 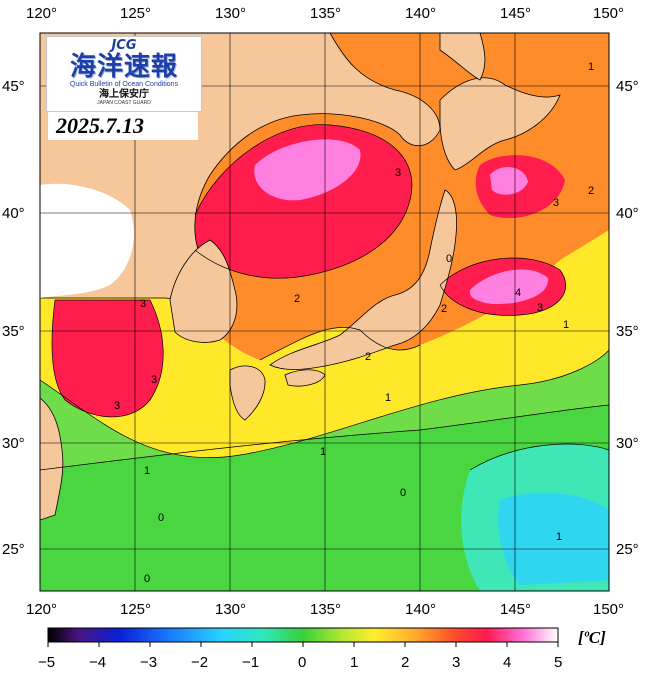 I want to click on land-sakhalin, so click(x=462, y=57).